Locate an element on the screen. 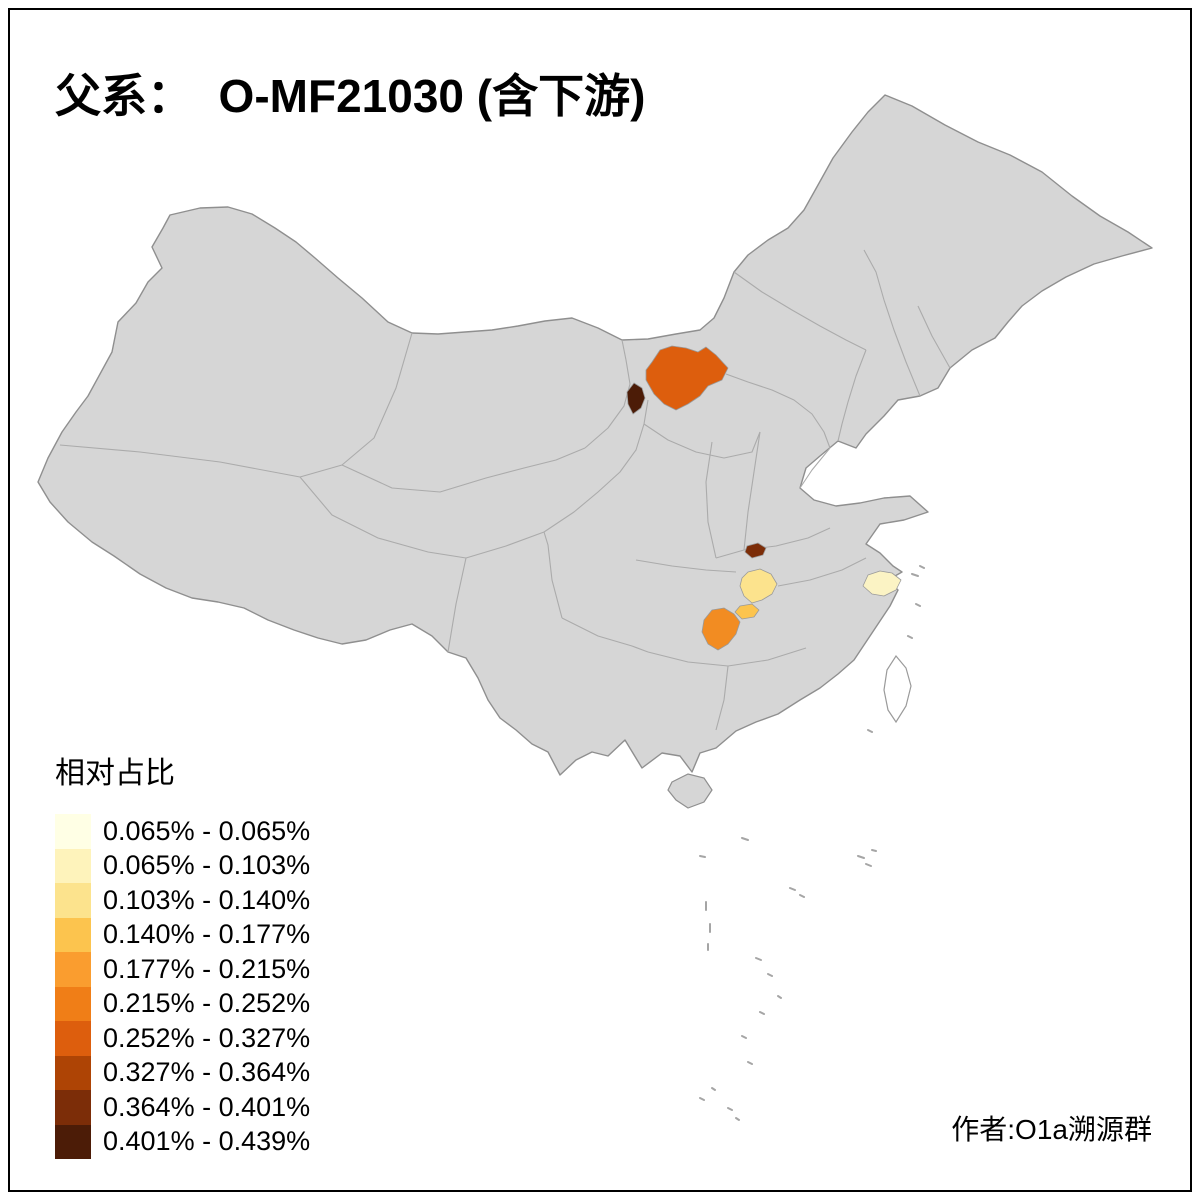 Image resolution: width=1200 pixels, height=1200 pixels. legend-item: 0.140% - 0.177% is located at coordinates (183, 934).